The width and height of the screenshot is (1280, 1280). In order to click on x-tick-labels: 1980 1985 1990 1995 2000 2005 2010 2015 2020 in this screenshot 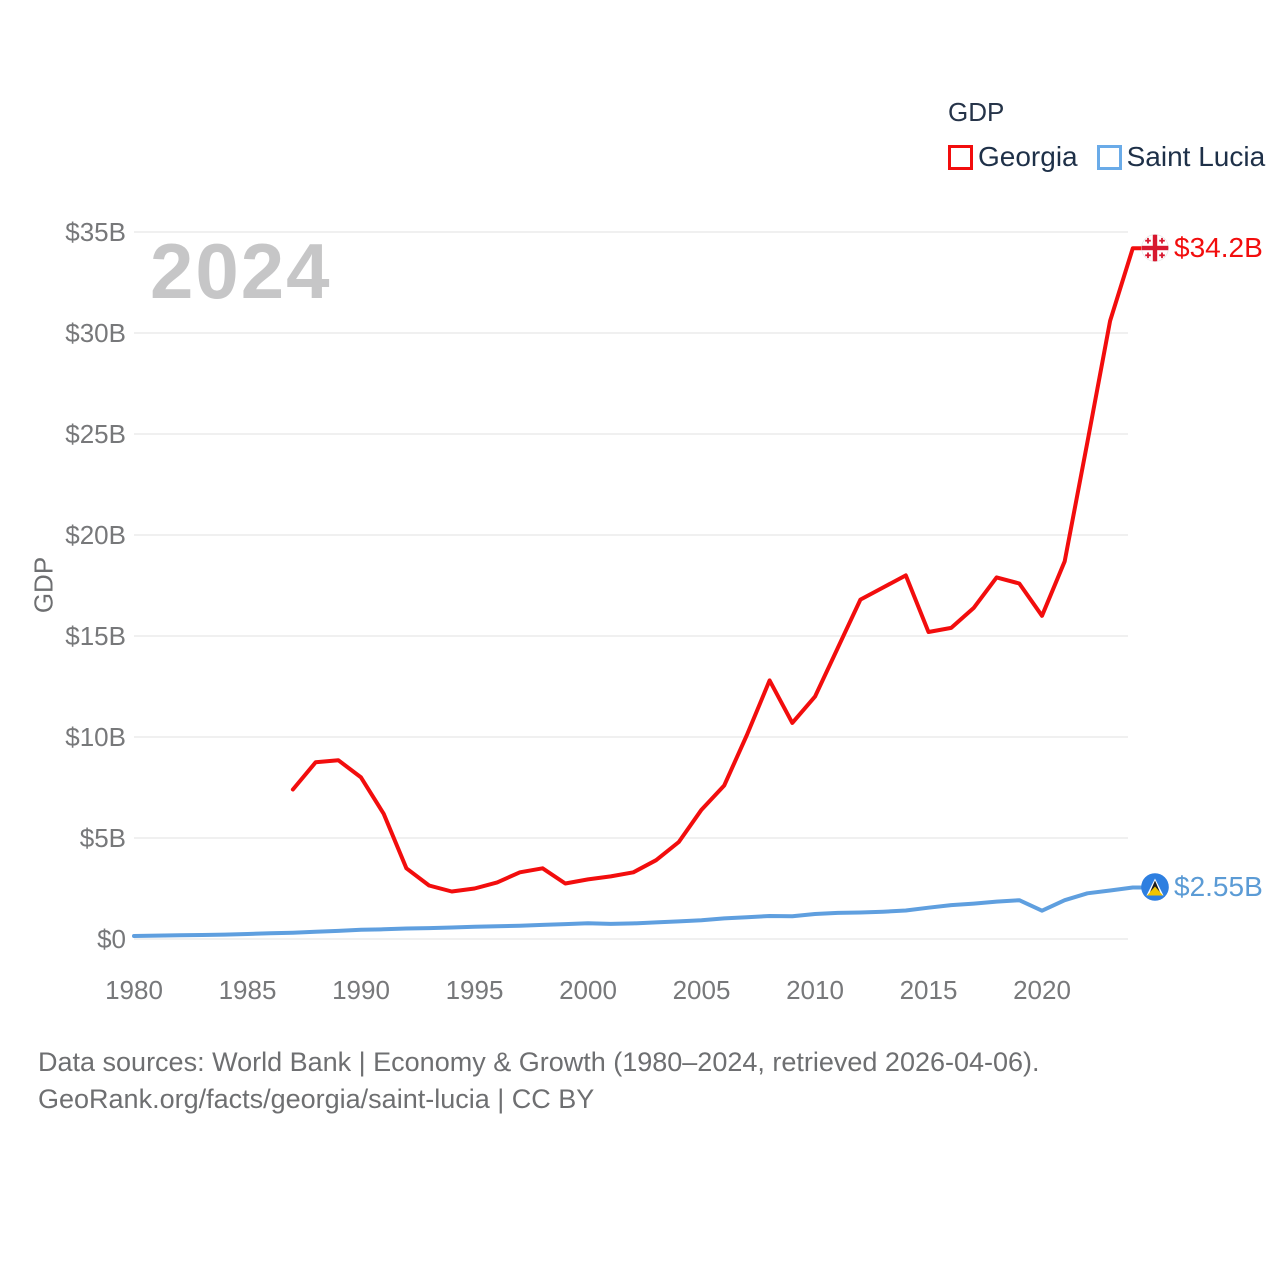, I will do `click(588, 990)`.